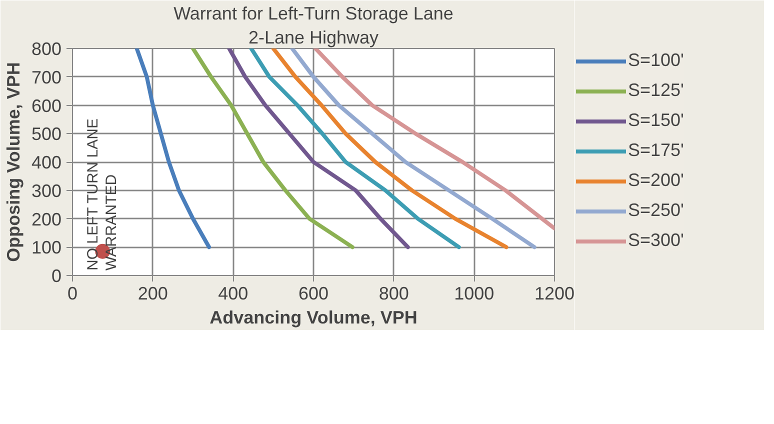  What do you see at coordinates (46, 162) in the screenshot?
I see `y-tick-label: 400` at bounding box center [46, 162].